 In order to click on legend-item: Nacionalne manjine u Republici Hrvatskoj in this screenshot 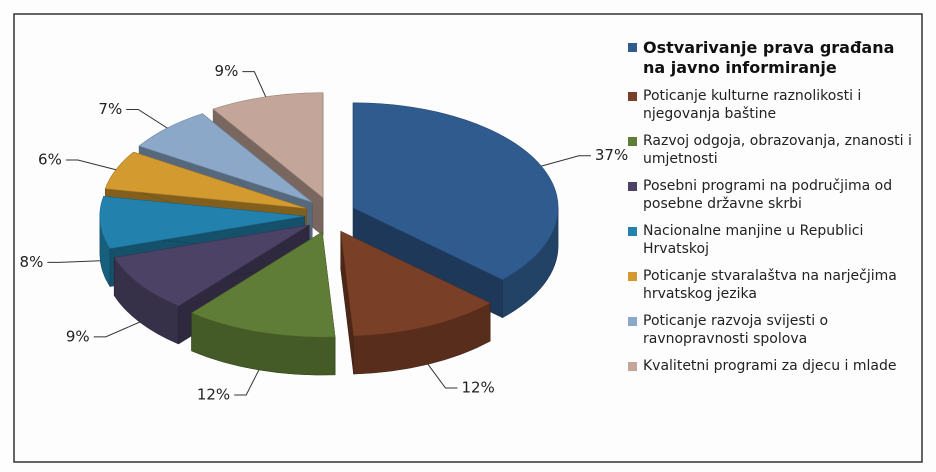, I will do `click(774, 240)`.